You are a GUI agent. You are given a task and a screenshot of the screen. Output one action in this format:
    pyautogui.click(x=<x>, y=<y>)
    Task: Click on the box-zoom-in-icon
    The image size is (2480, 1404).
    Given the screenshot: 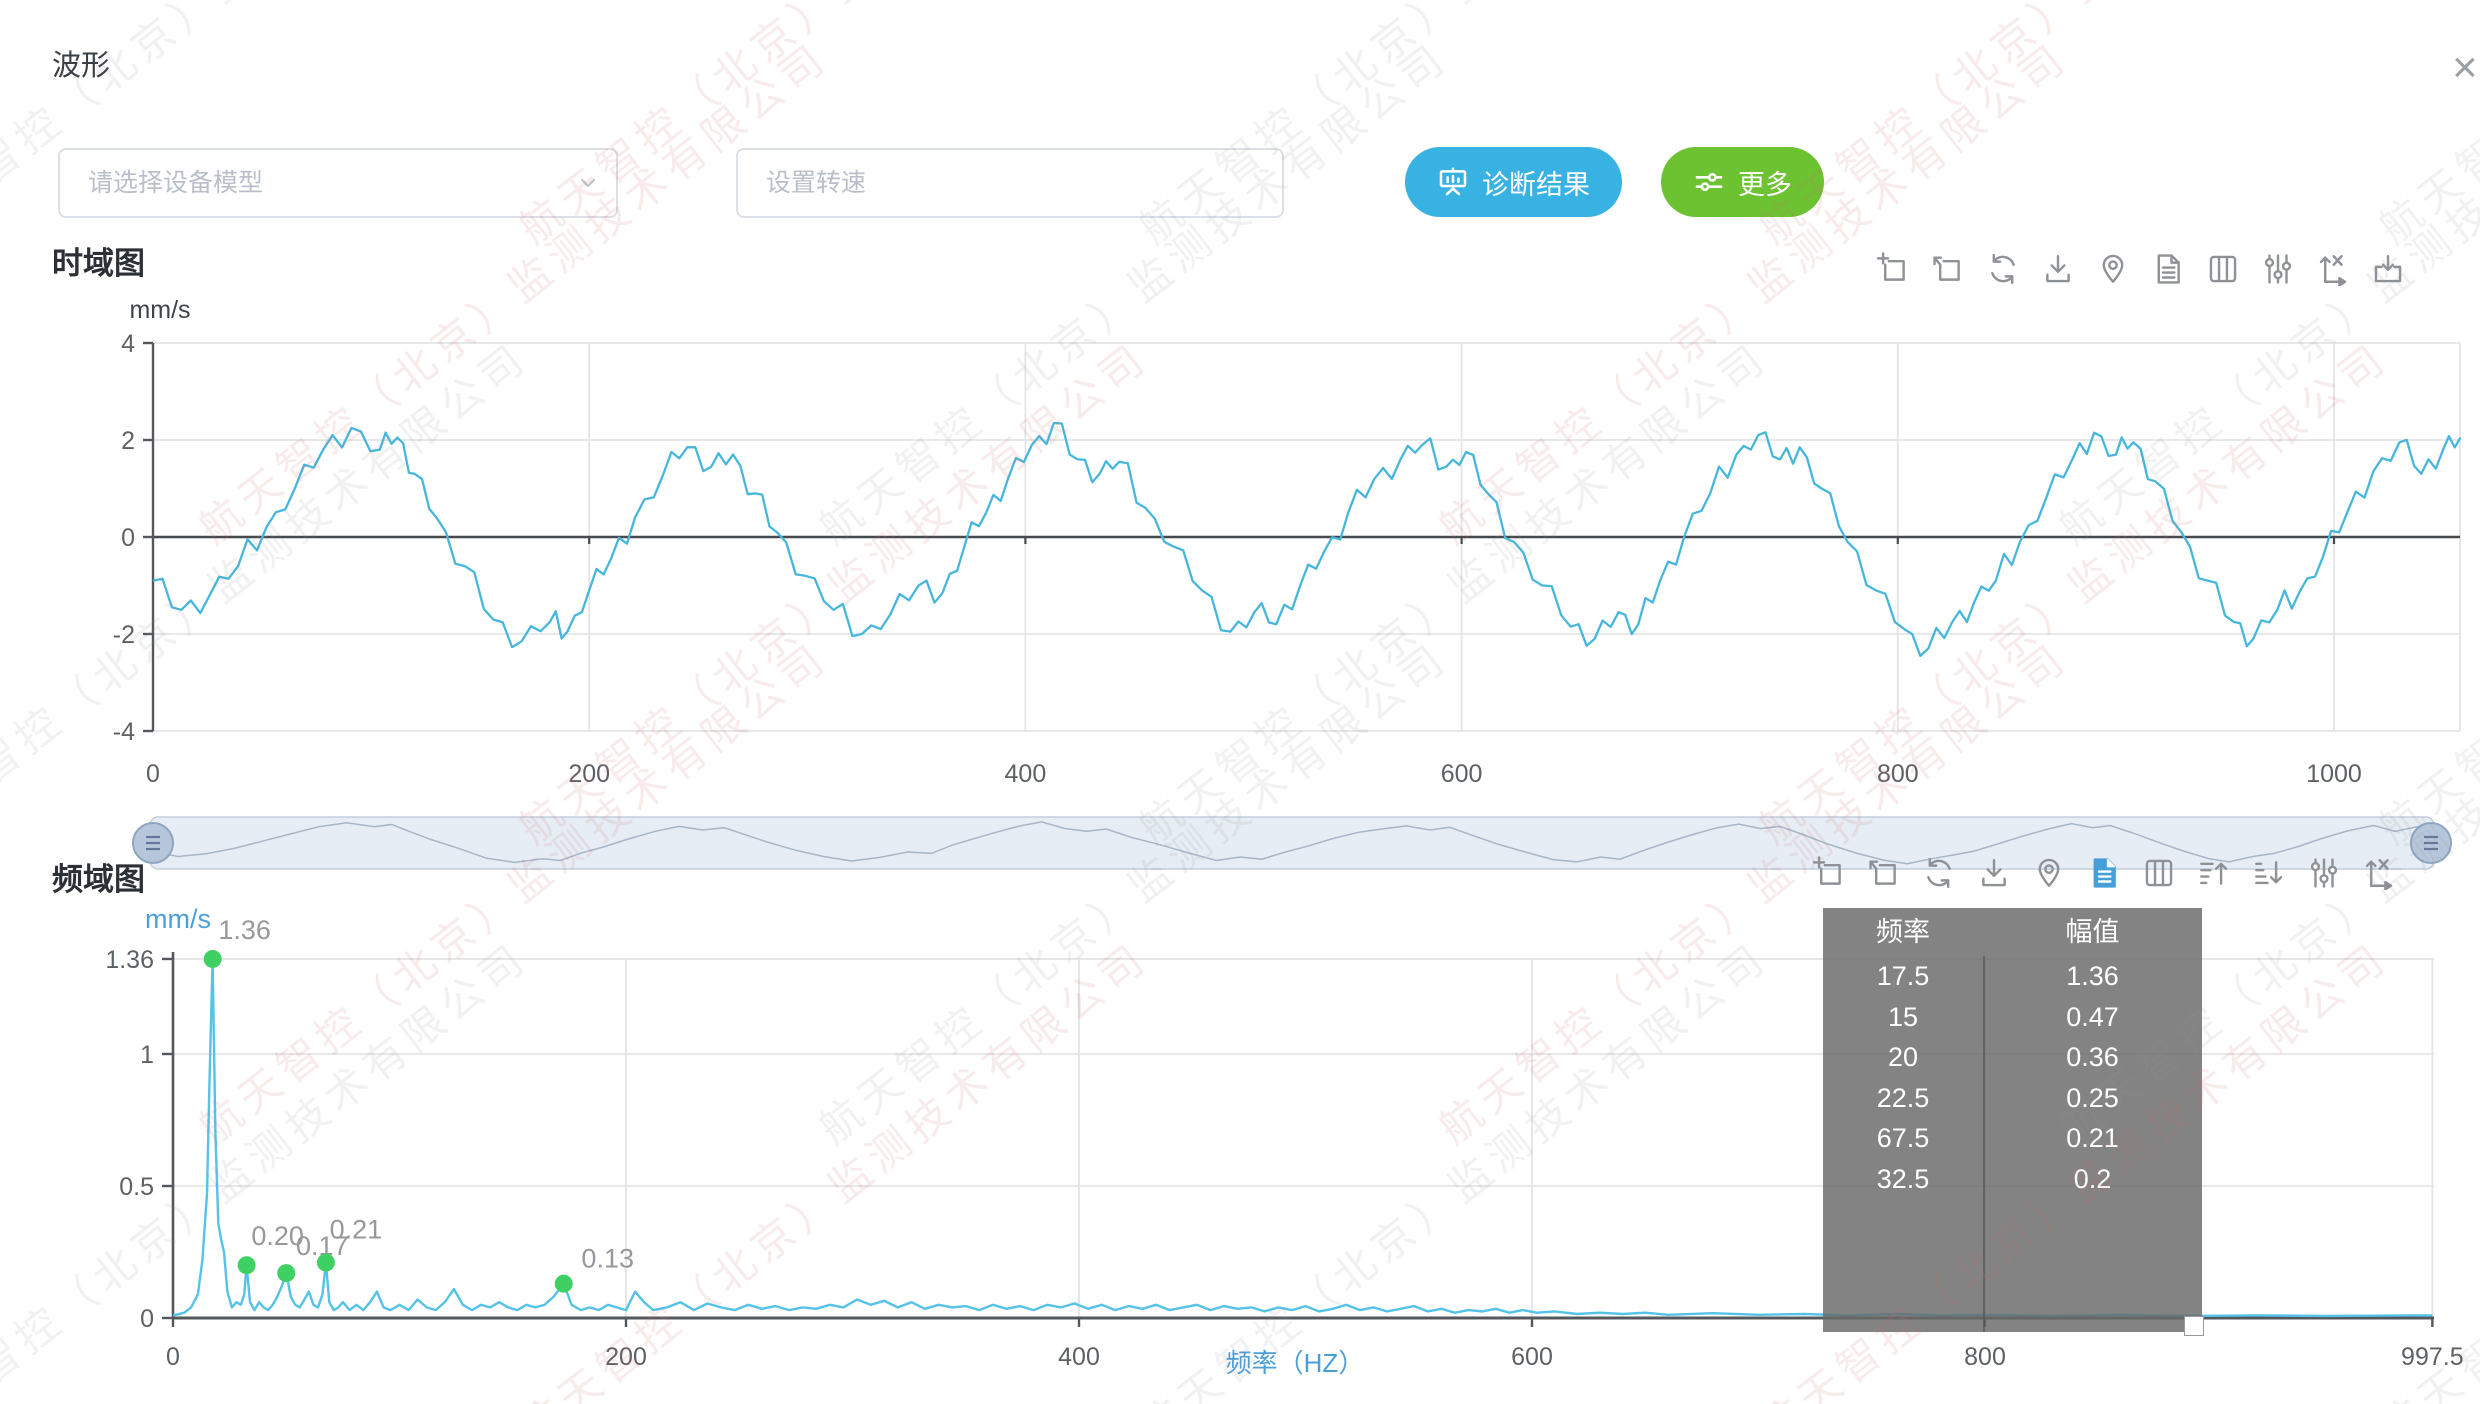 What is the action you would take?
    pyautogui.click(x=1893, y=269)
    